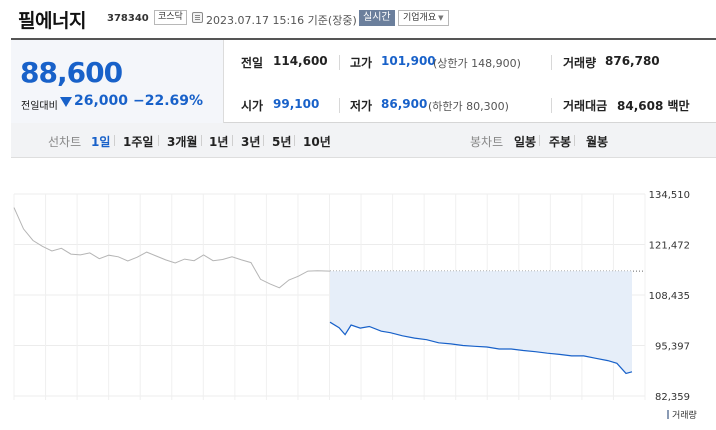  What do you see at coordinates (477, 63) in the screenshot?
I see `upper-limit: (상한가 148,900)` at bounding box center [477, 63].